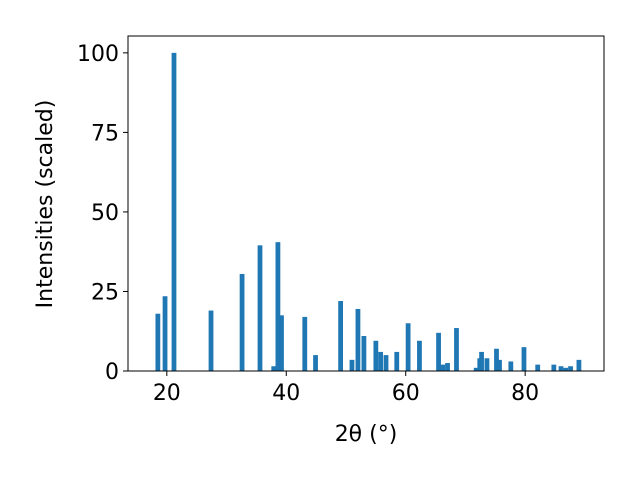 This screenshot has width=640, height=480. Describe the element at coordinates (105, 133) in the screenshot. I see `y-tick-label: 75` at that location.